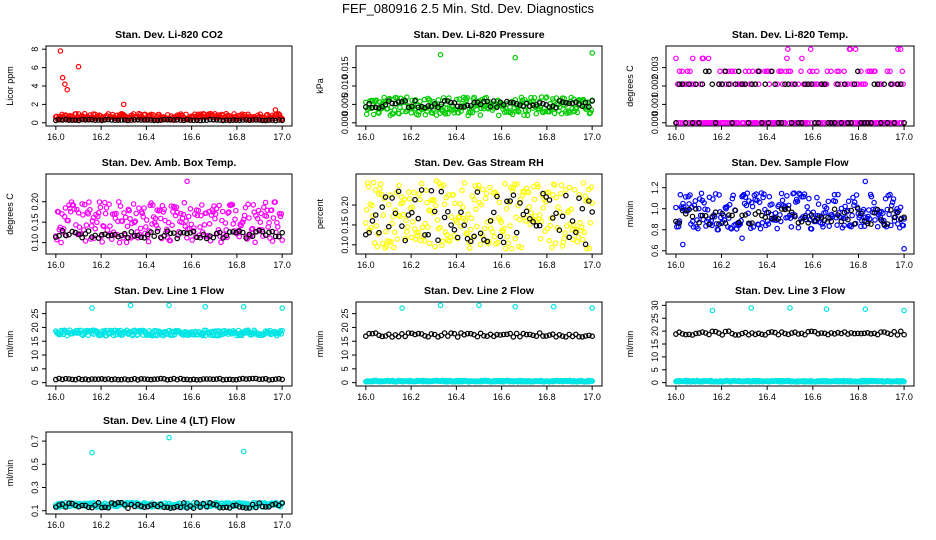  Describe the element at coordinates (345, 245) in the screenshot. I see `y-tick-label: 0.10` at that location.